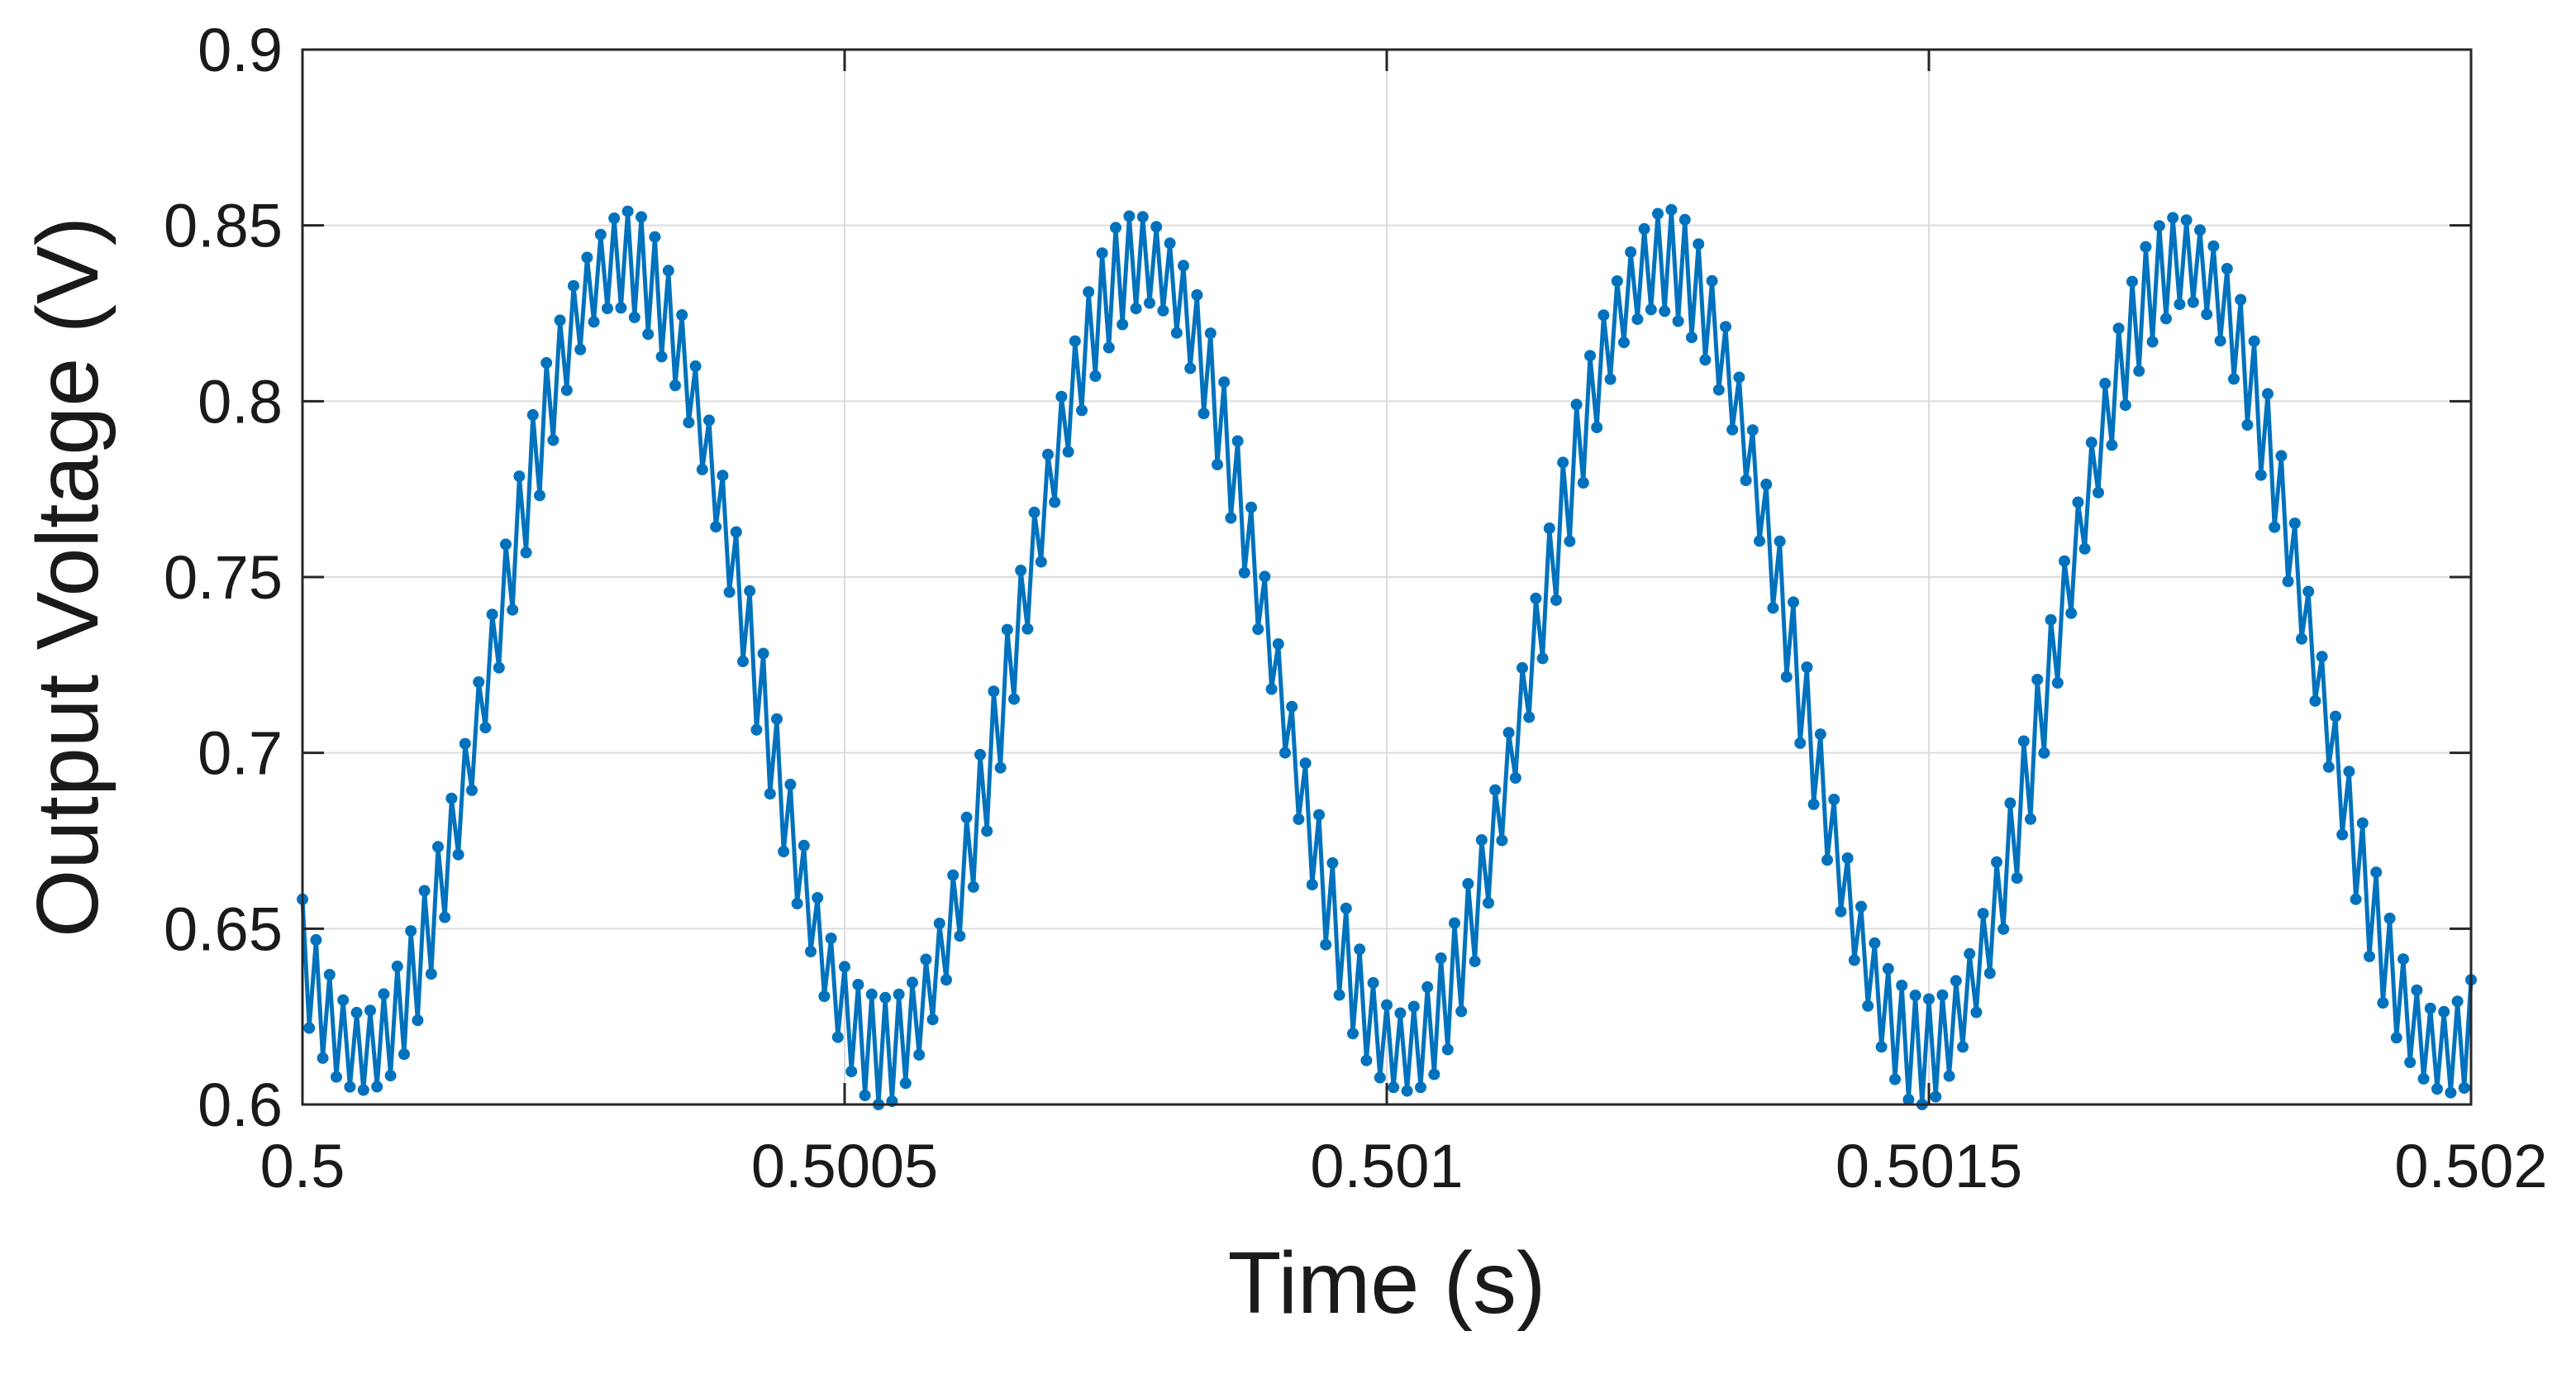  I want to click on y-tick-label: 0.75, so click(223, 577).